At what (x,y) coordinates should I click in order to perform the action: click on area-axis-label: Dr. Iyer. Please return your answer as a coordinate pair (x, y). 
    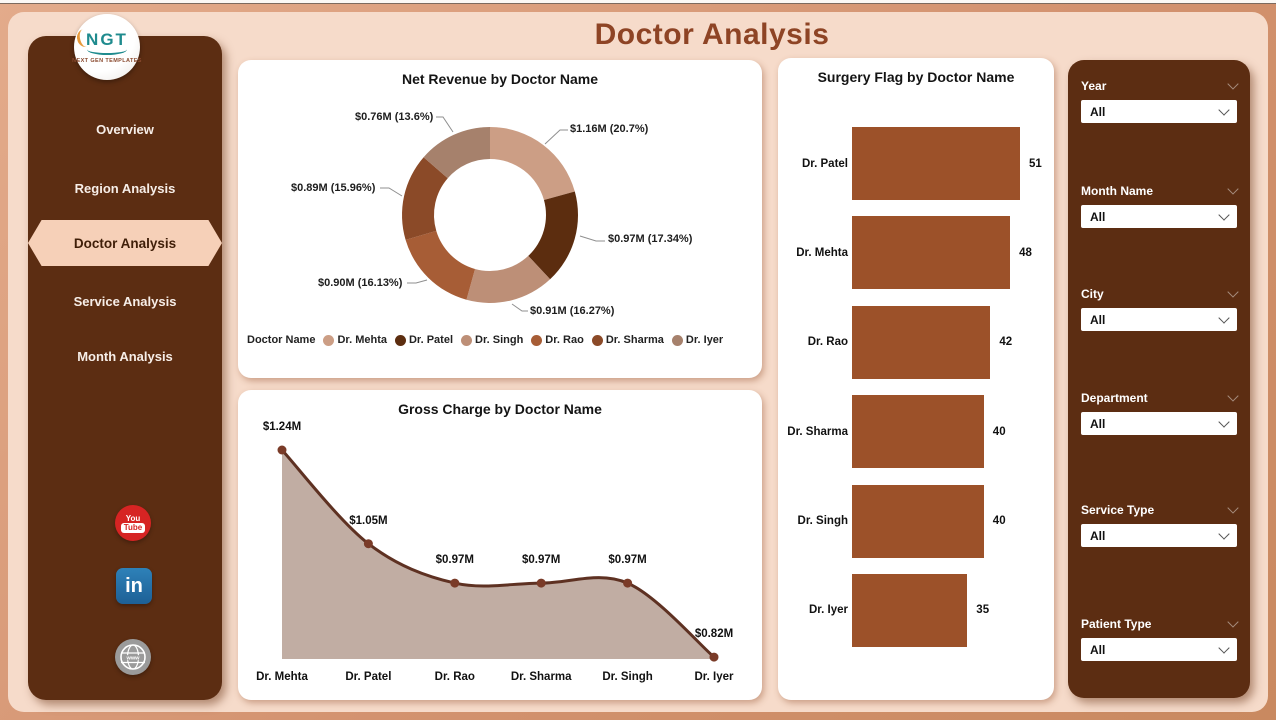
    Looking at the image, I should click on (714, 677).